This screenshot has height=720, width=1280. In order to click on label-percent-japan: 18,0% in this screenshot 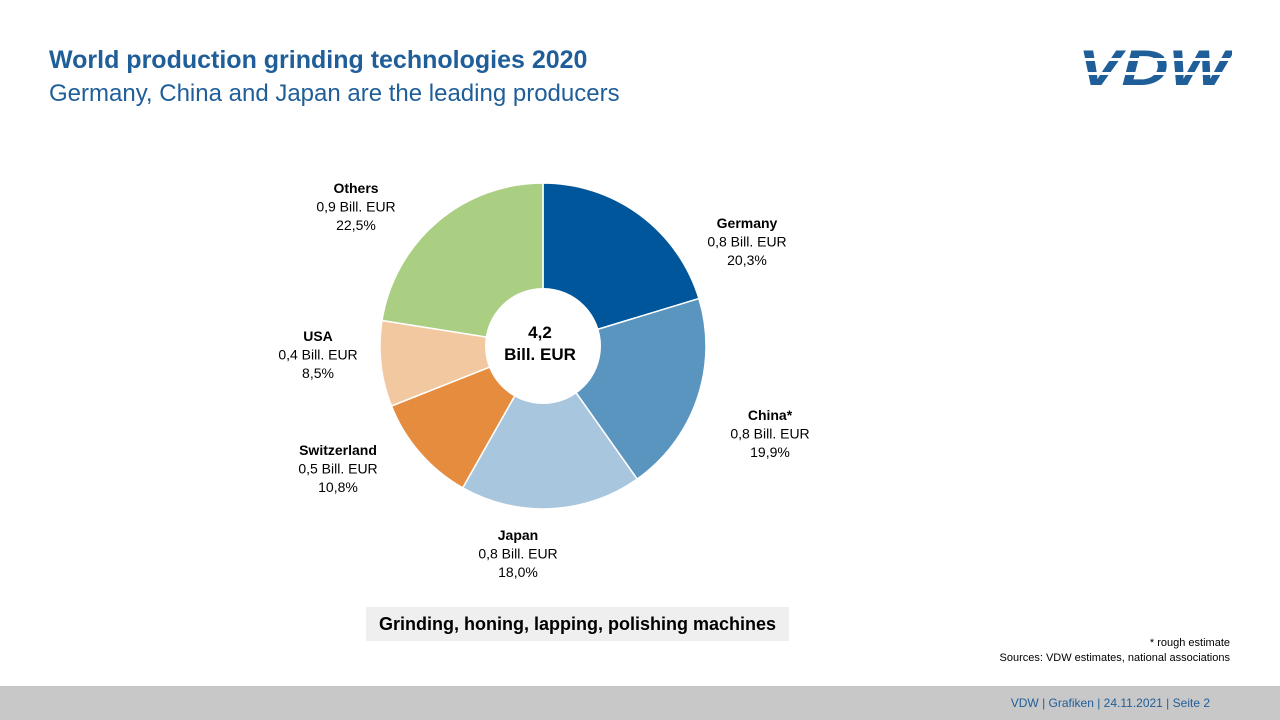, I will do `click(518, 572)`.